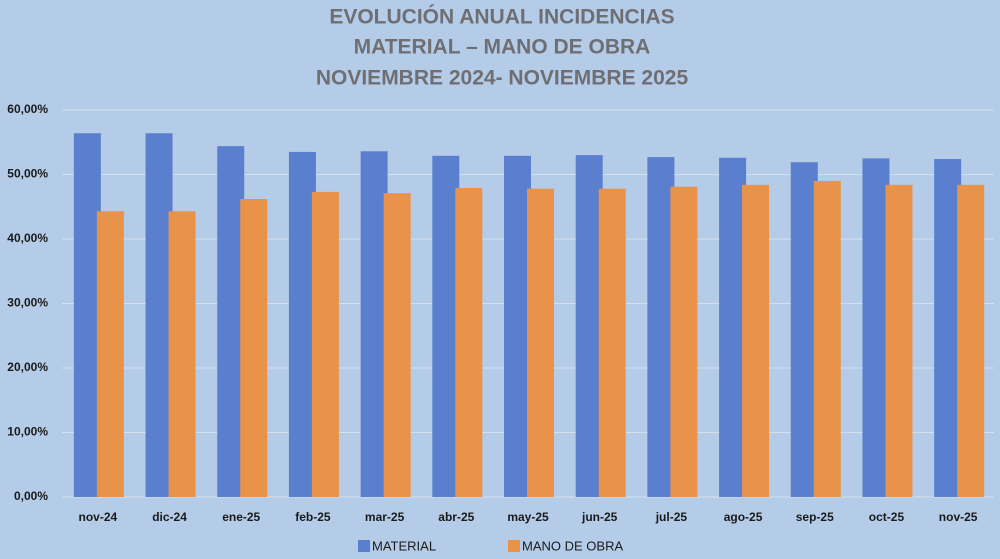 The image size is (1000, 559). What do you see at coordinates (98, 517) in the screenshot?
I see `x-tick-label: nov-24` at bounding box center [98, 517].